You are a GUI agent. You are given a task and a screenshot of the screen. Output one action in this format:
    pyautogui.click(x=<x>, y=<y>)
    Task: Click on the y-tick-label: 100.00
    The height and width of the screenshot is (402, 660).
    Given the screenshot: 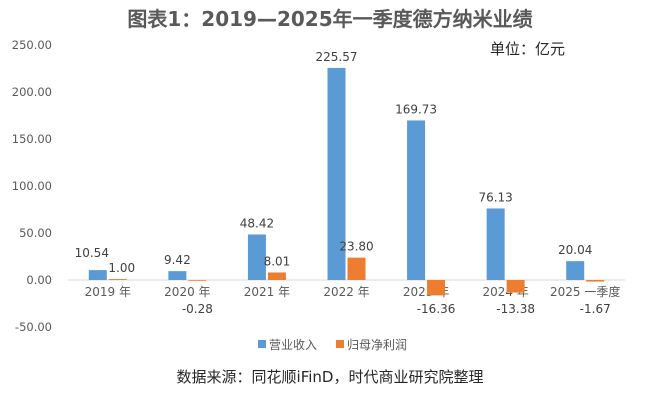 What is the action you would take?
    pyautogui.click(x=32, y=186)
    